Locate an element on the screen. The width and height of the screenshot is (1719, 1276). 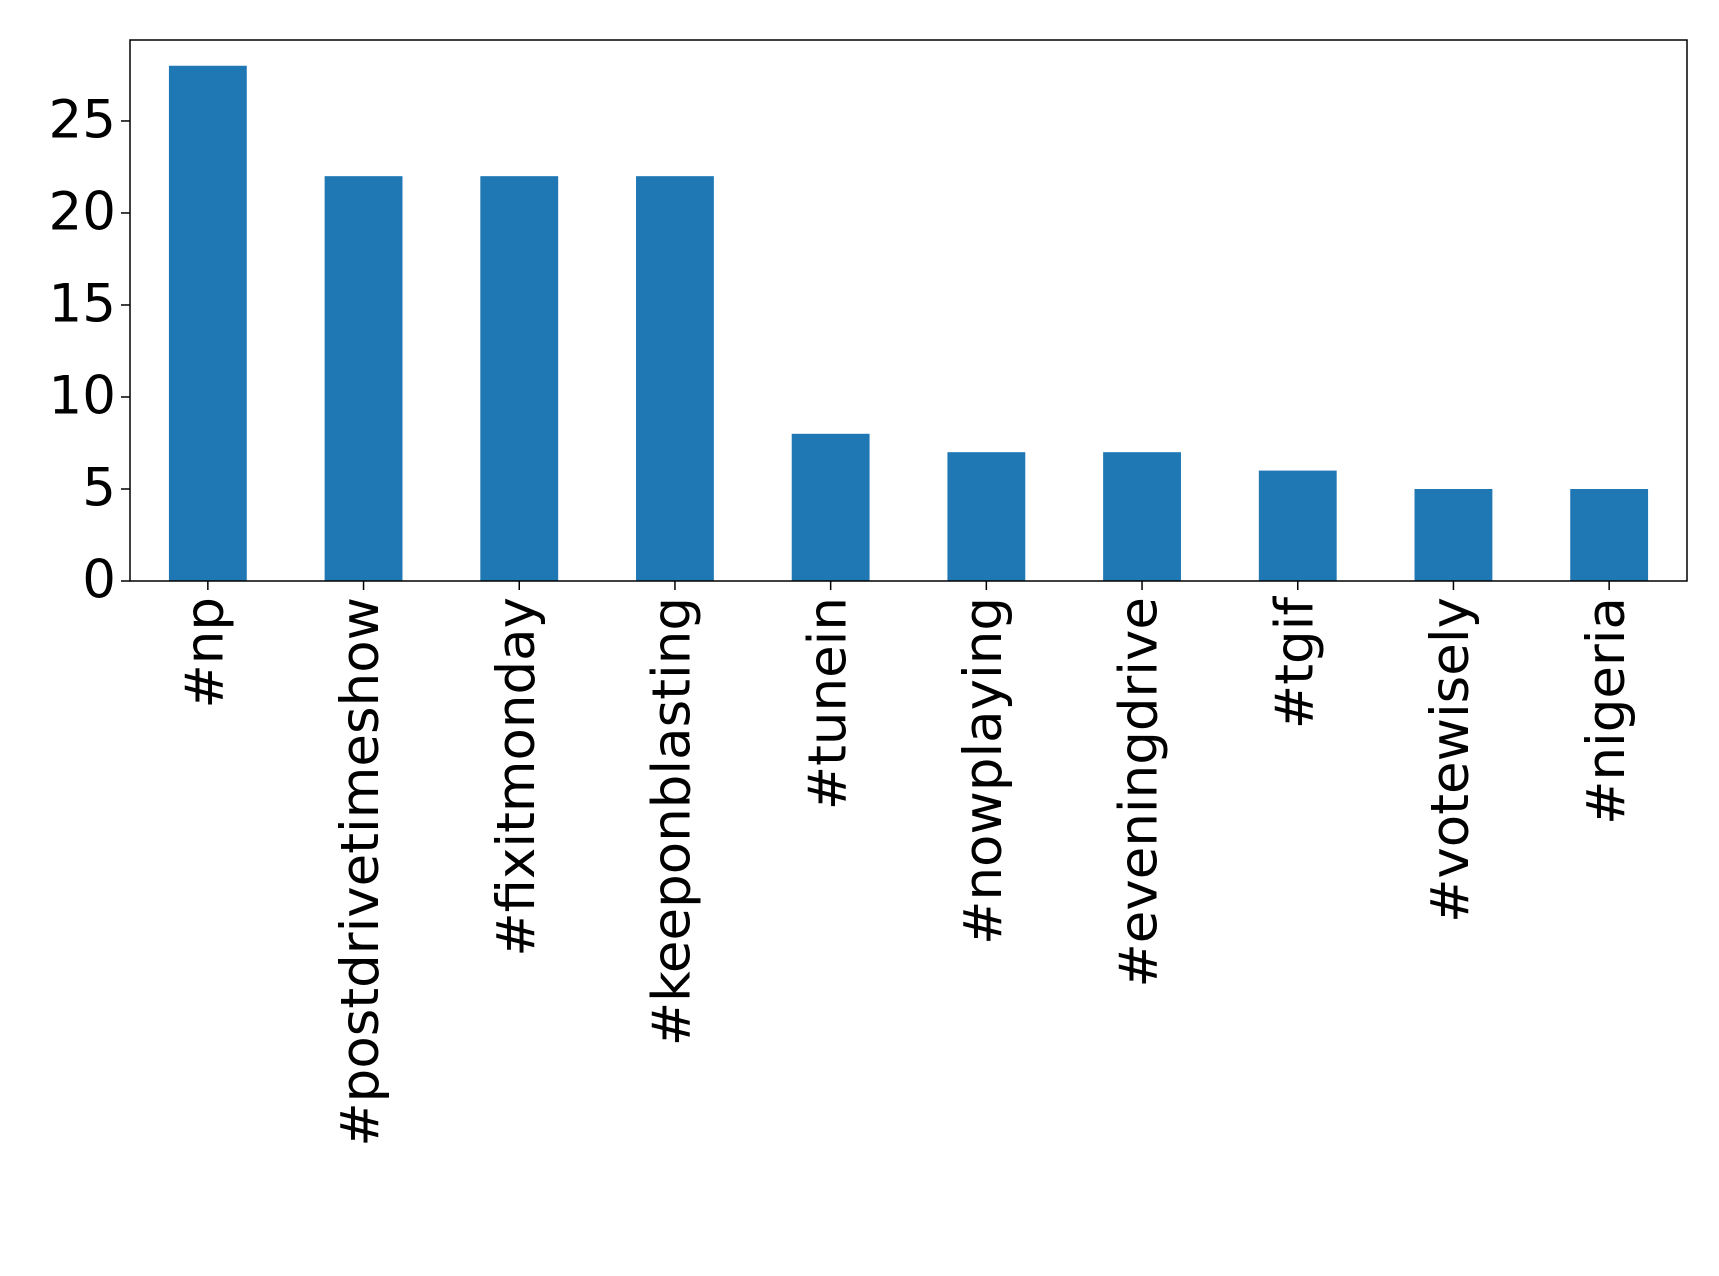
x-tick-label: #eveningdrive is located at coordinates (1139, 792).